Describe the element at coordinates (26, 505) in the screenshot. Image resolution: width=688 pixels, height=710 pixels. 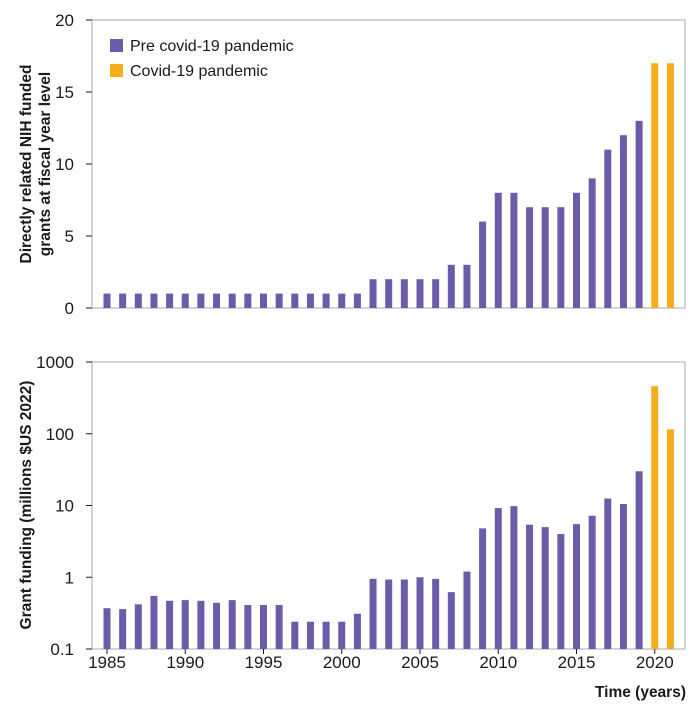
I see `bottom-y-axis-title: Grant funding (millions $US 2022)` at that location.